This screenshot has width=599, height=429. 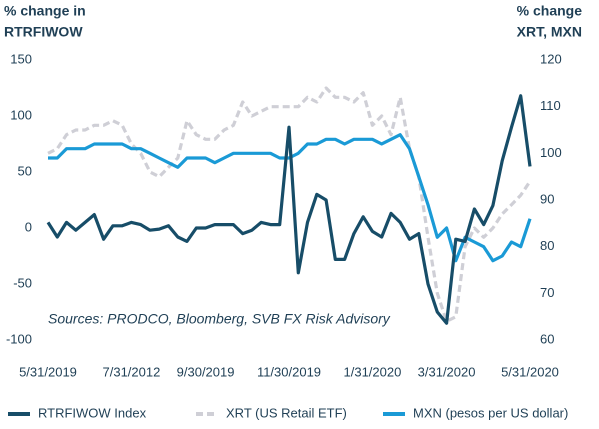 I want to click on y-tick-label: 100, so click(x=21, y=114).